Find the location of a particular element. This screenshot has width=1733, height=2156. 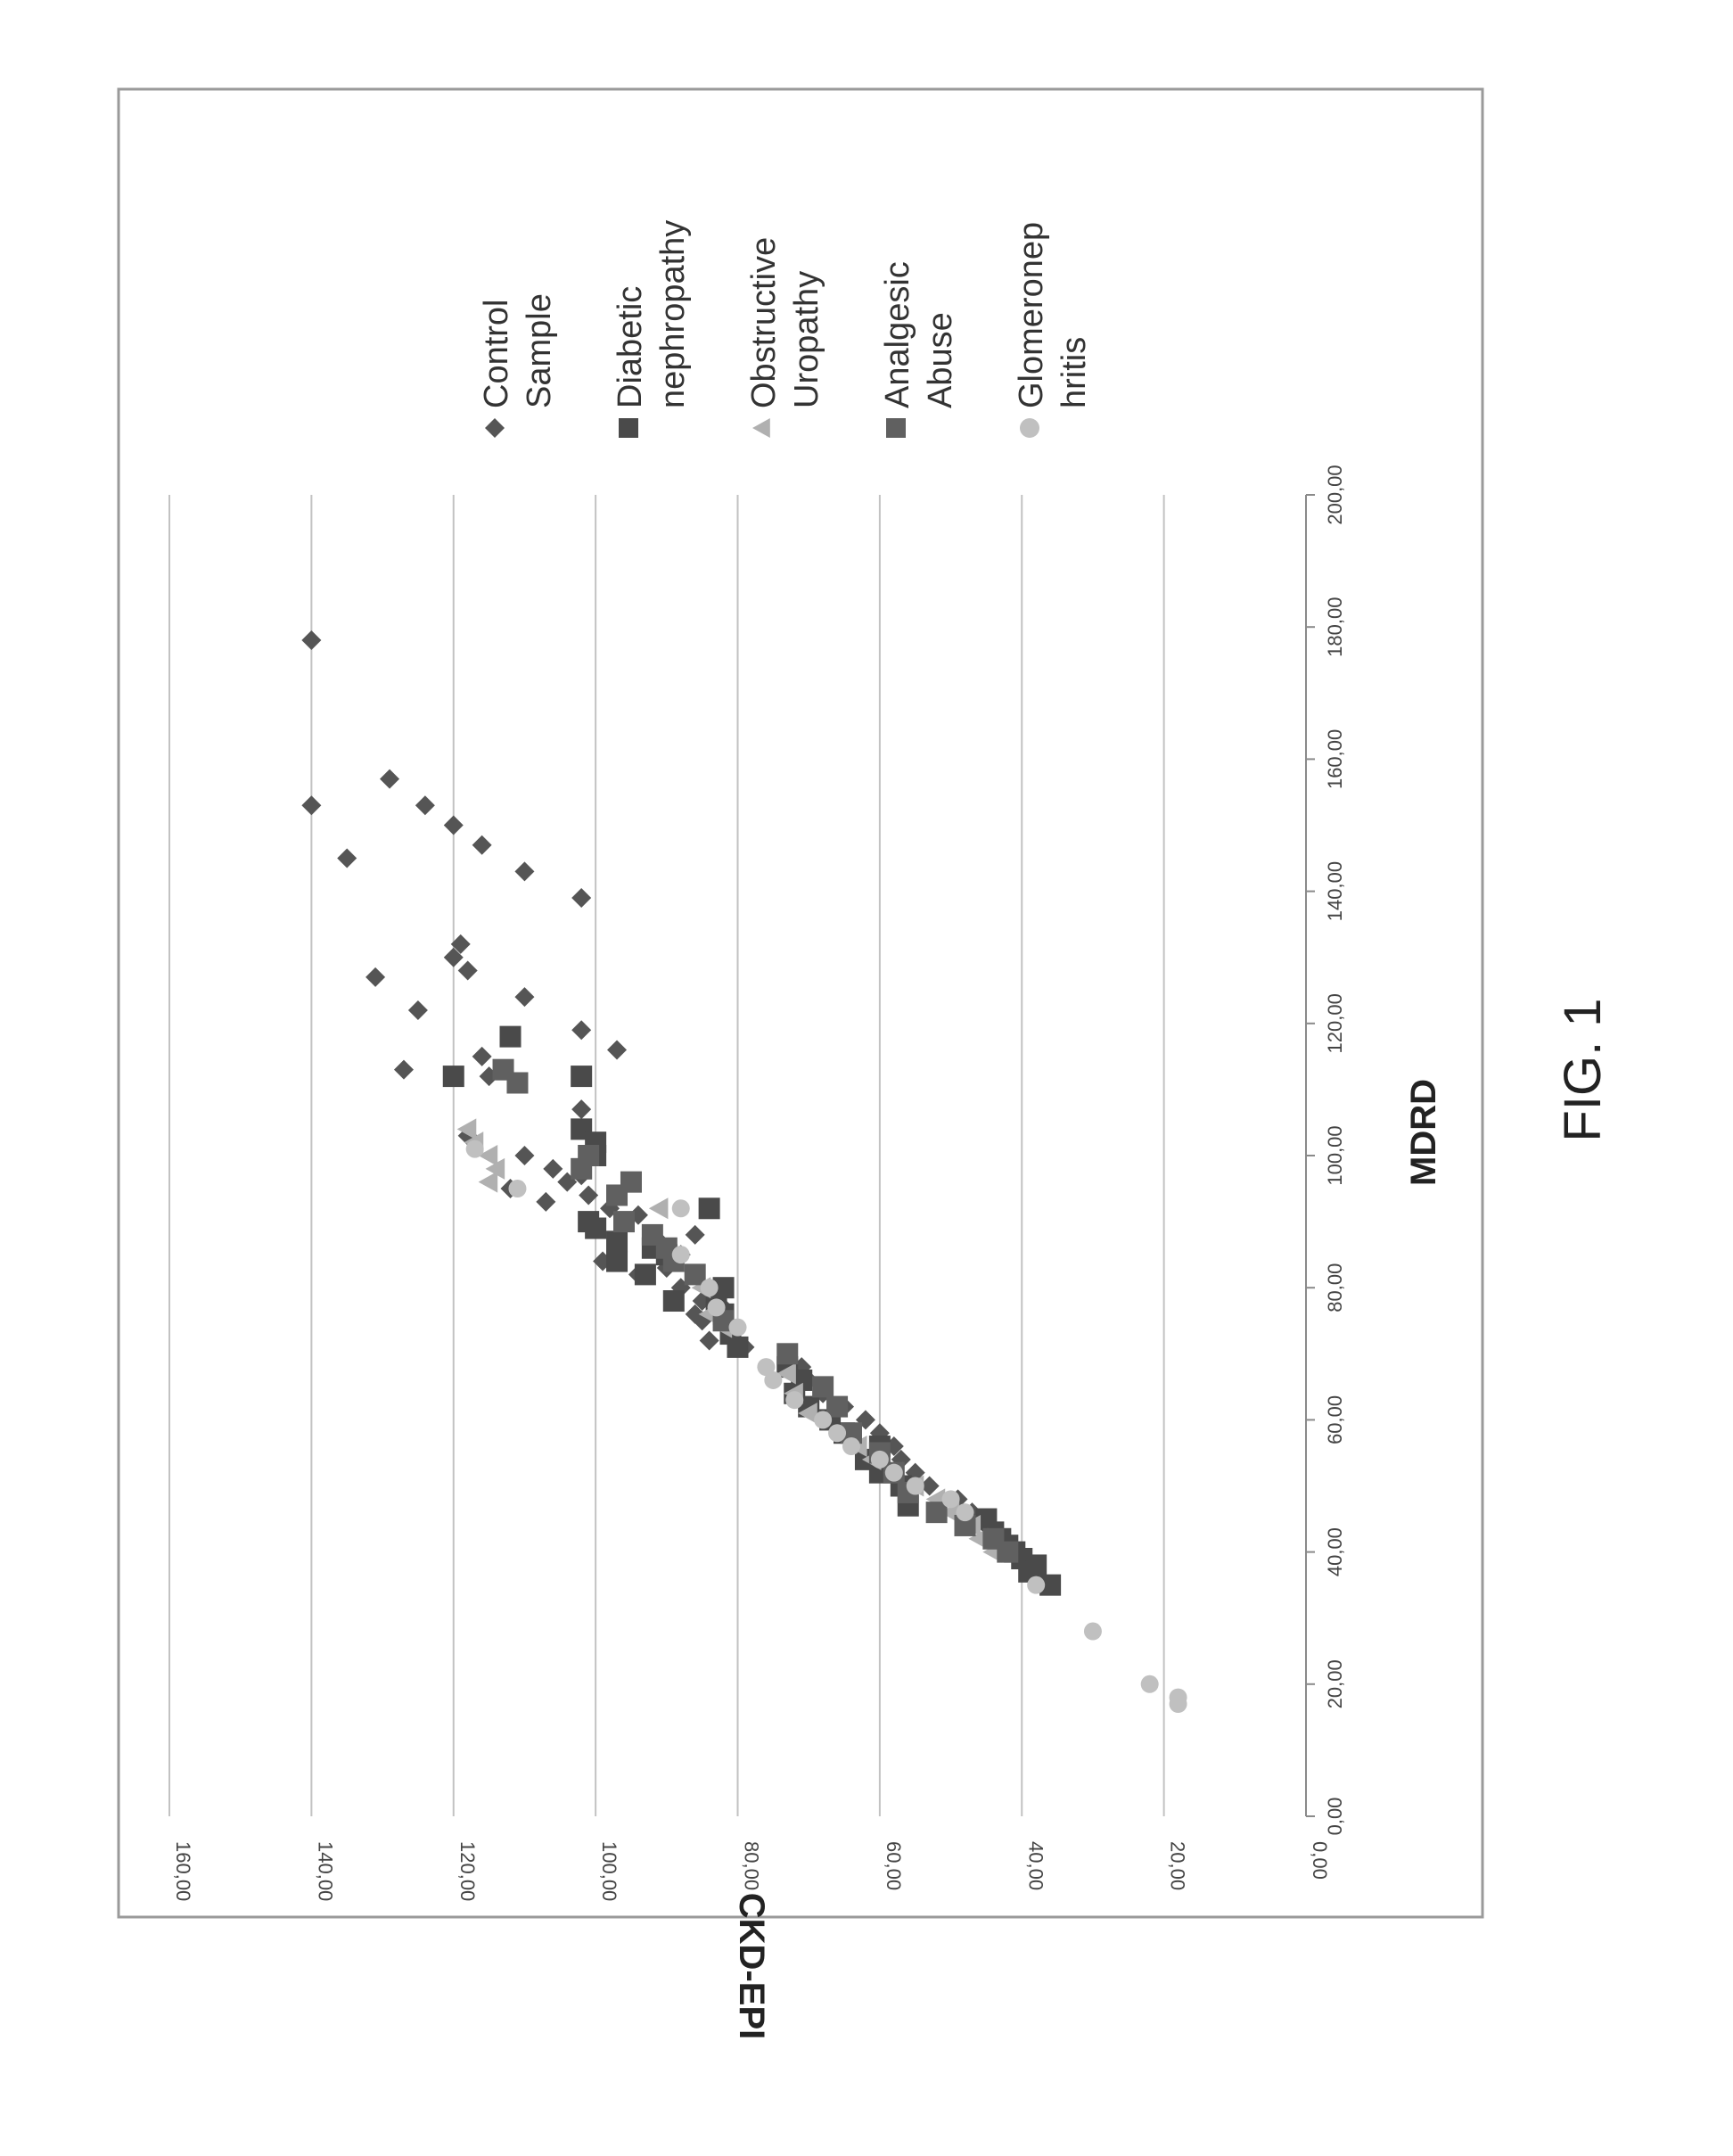

x-tick-label: 40,00 is located at coordinates (1335, 1551).